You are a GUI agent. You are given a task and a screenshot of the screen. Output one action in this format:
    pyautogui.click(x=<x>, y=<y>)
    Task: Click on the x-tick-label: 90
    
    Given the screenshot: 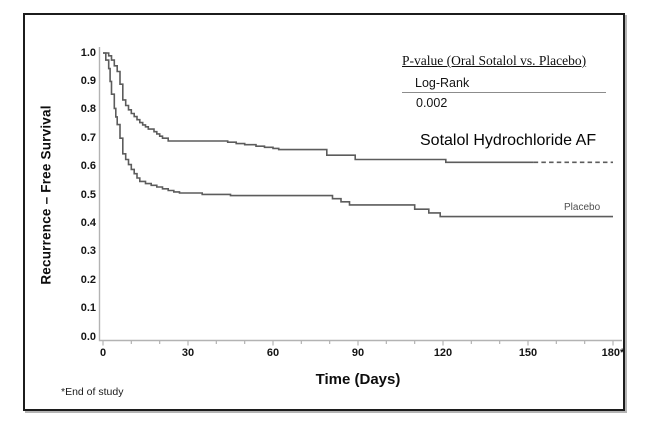 What is the action you would take?
    pyautogui.click(x=358, y=353)
    